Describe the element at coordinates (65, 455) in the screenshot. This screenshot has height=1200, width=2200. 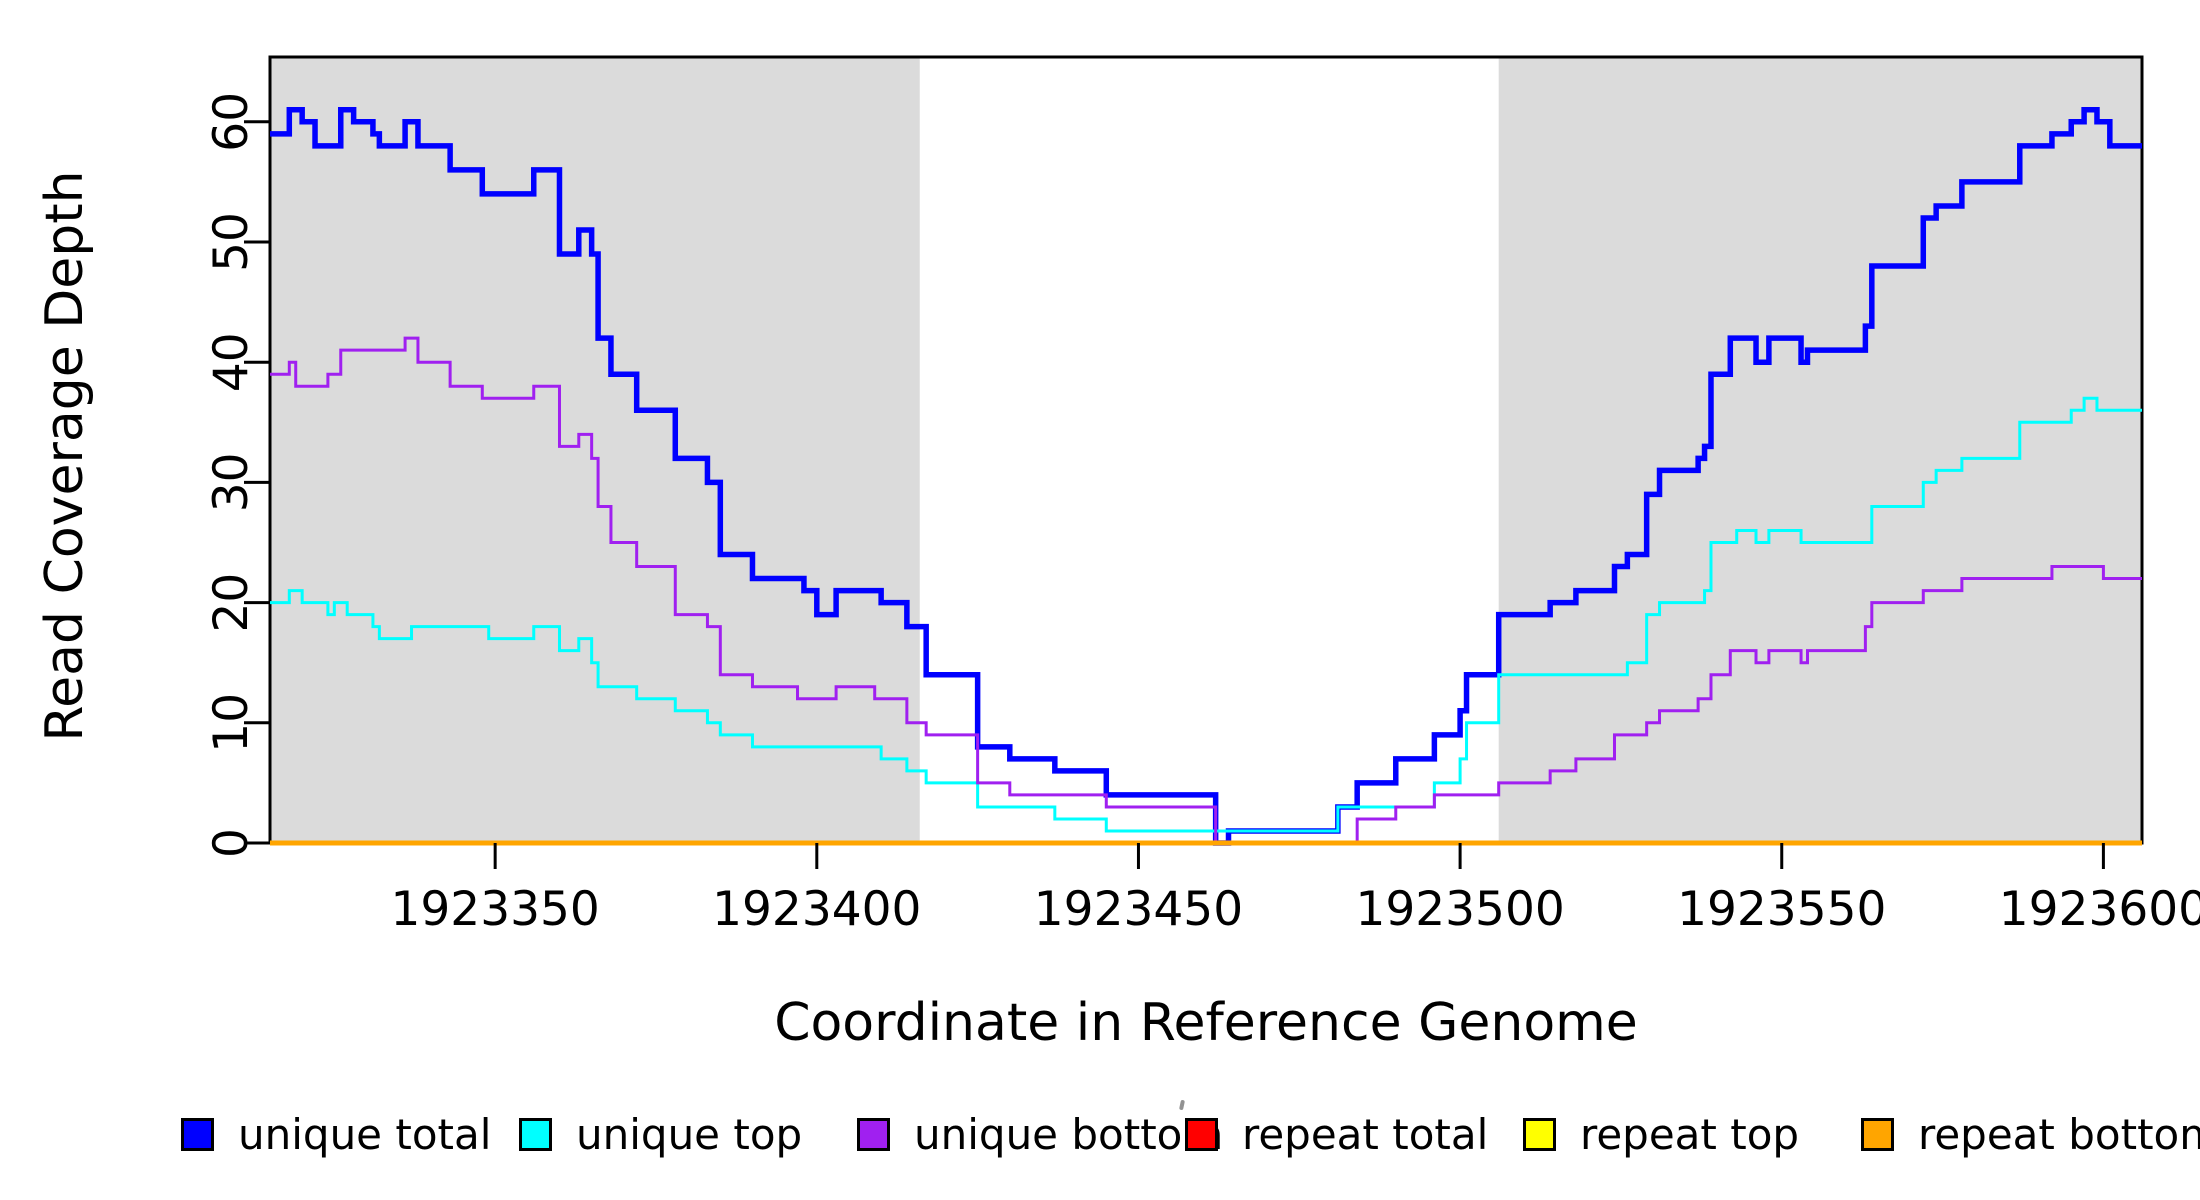
I see `y-axis-title: Read Coverage Depth` at that location.